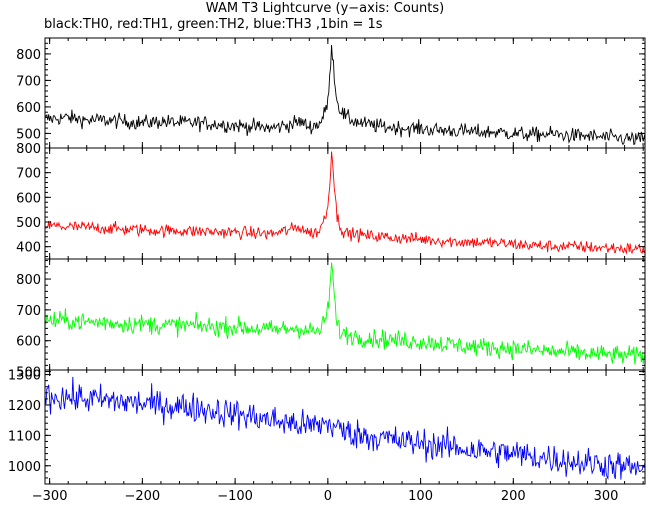 The width and height of the screenshot is (650, 505). I want to click on x-tick-label: 0, so click(328, 496).